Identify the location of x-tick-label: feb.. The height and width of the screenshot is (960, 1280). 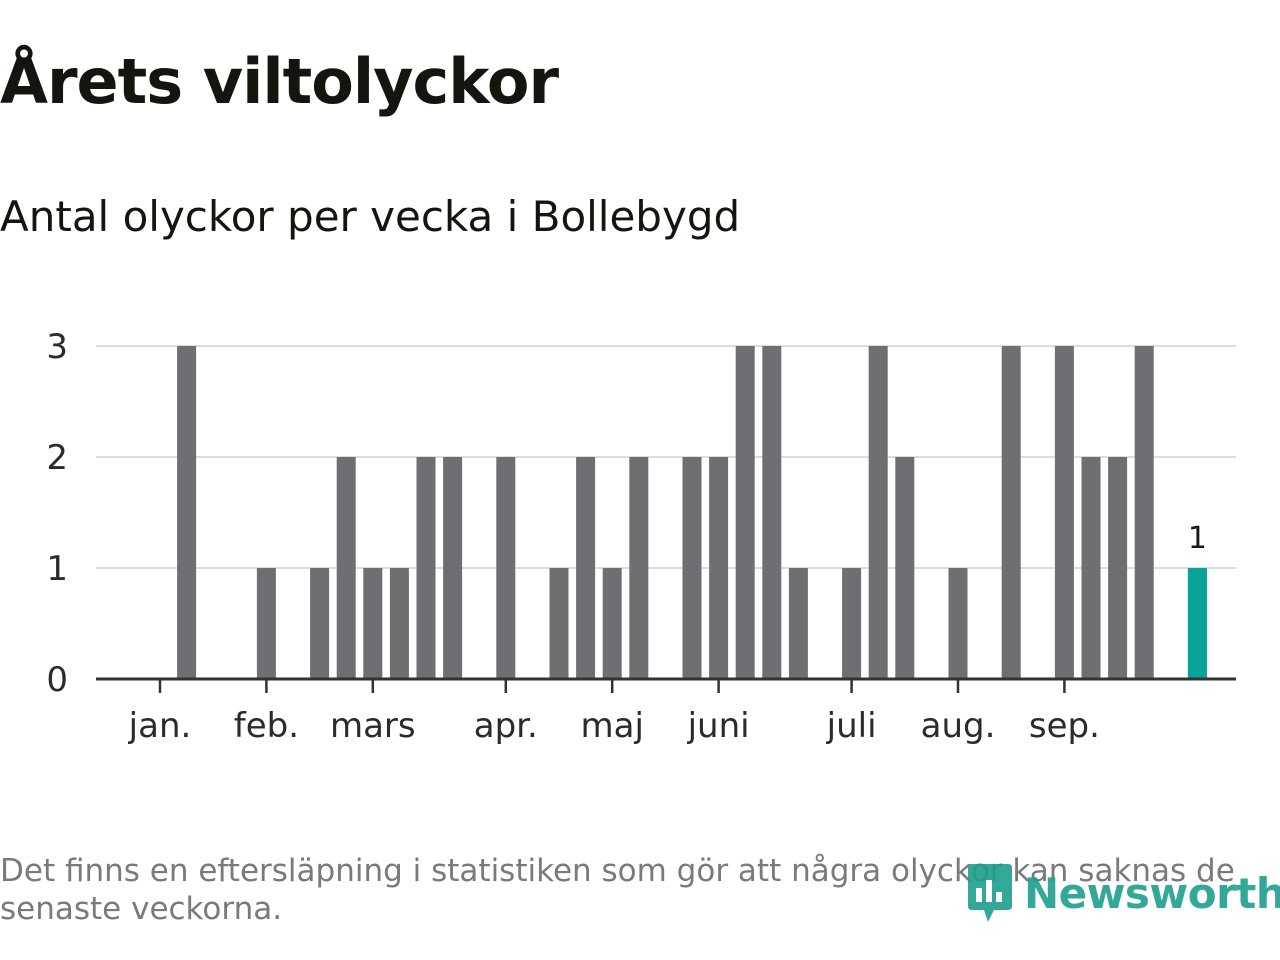
(266, 726).